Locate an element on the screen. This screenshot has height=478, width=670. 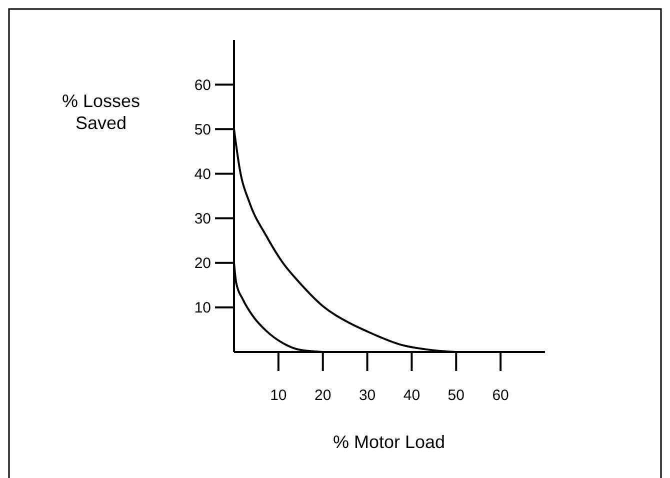
y-tick-label: 50 is located at coordinates (202, 129).